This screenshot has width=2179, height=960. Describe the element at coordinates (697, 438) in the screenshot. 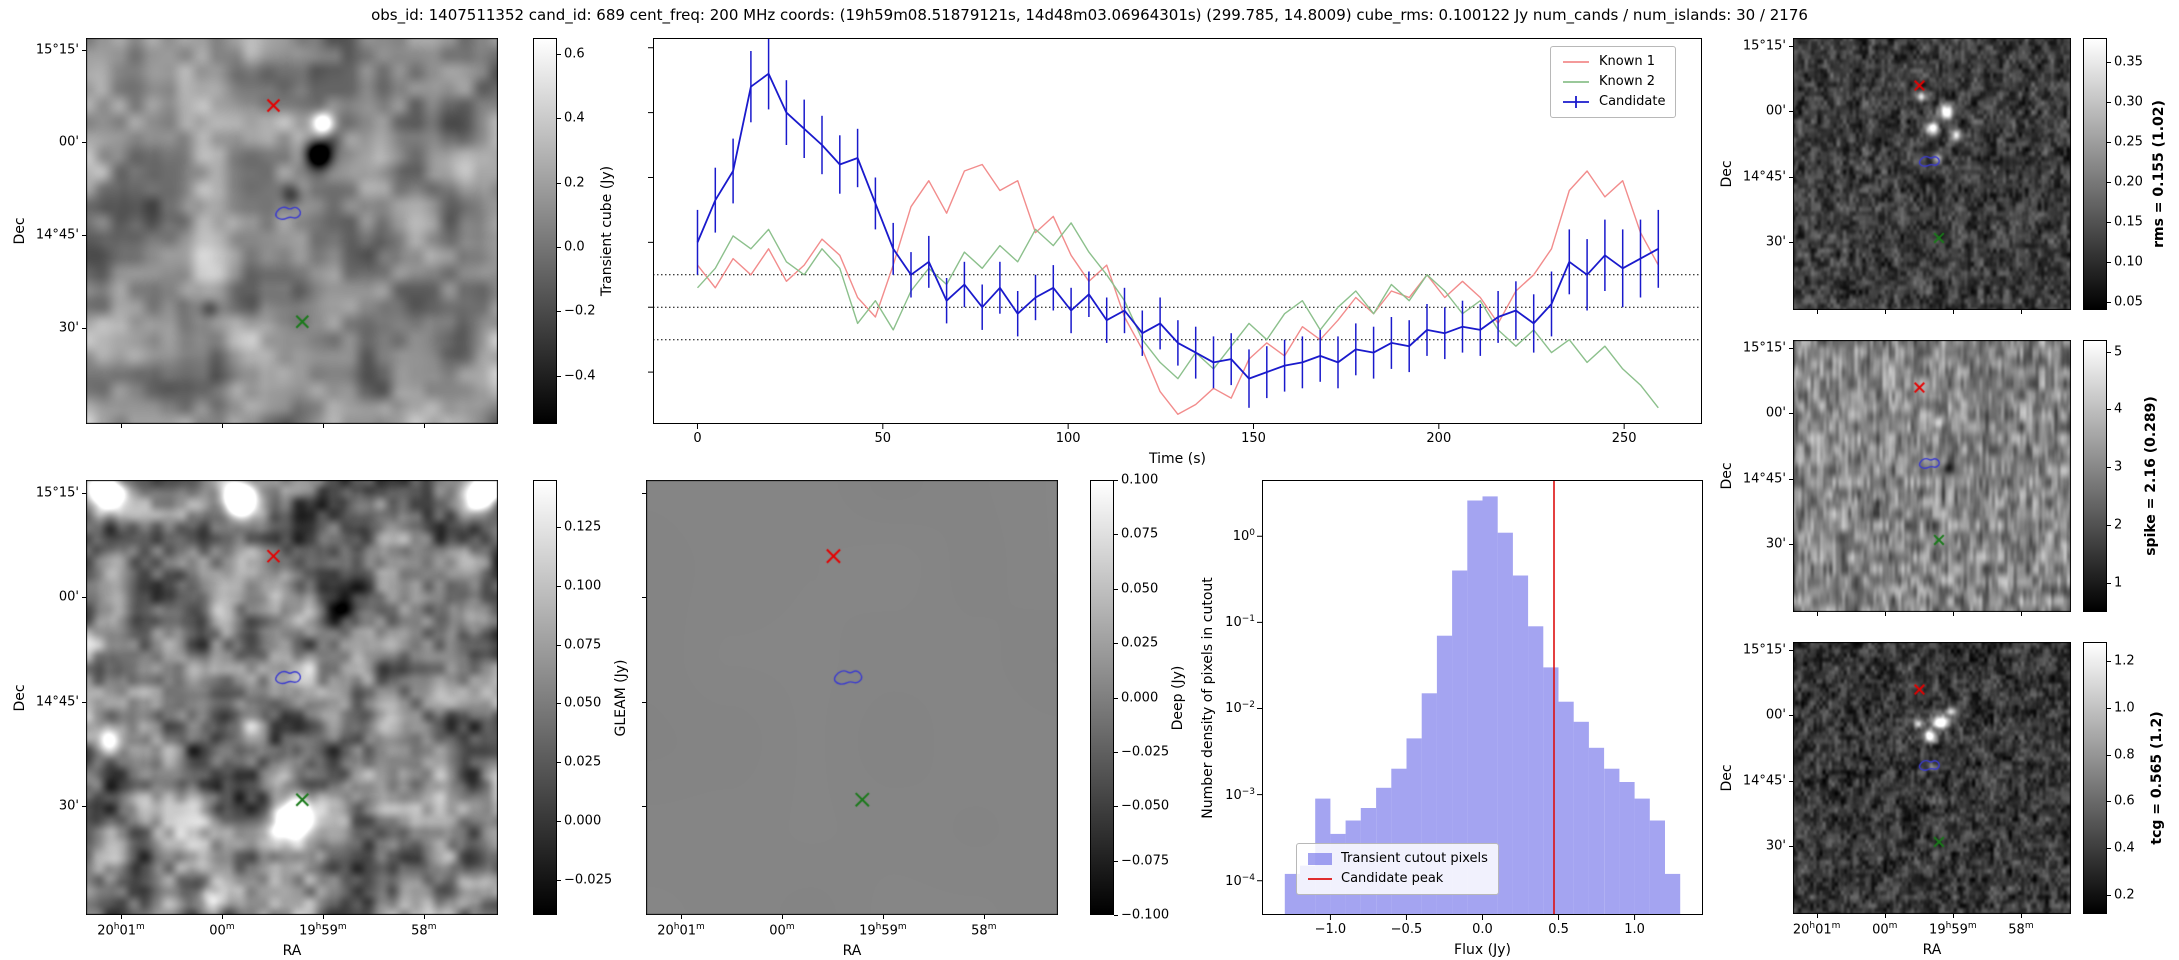

I see `time-tick-label: 0` at that location.